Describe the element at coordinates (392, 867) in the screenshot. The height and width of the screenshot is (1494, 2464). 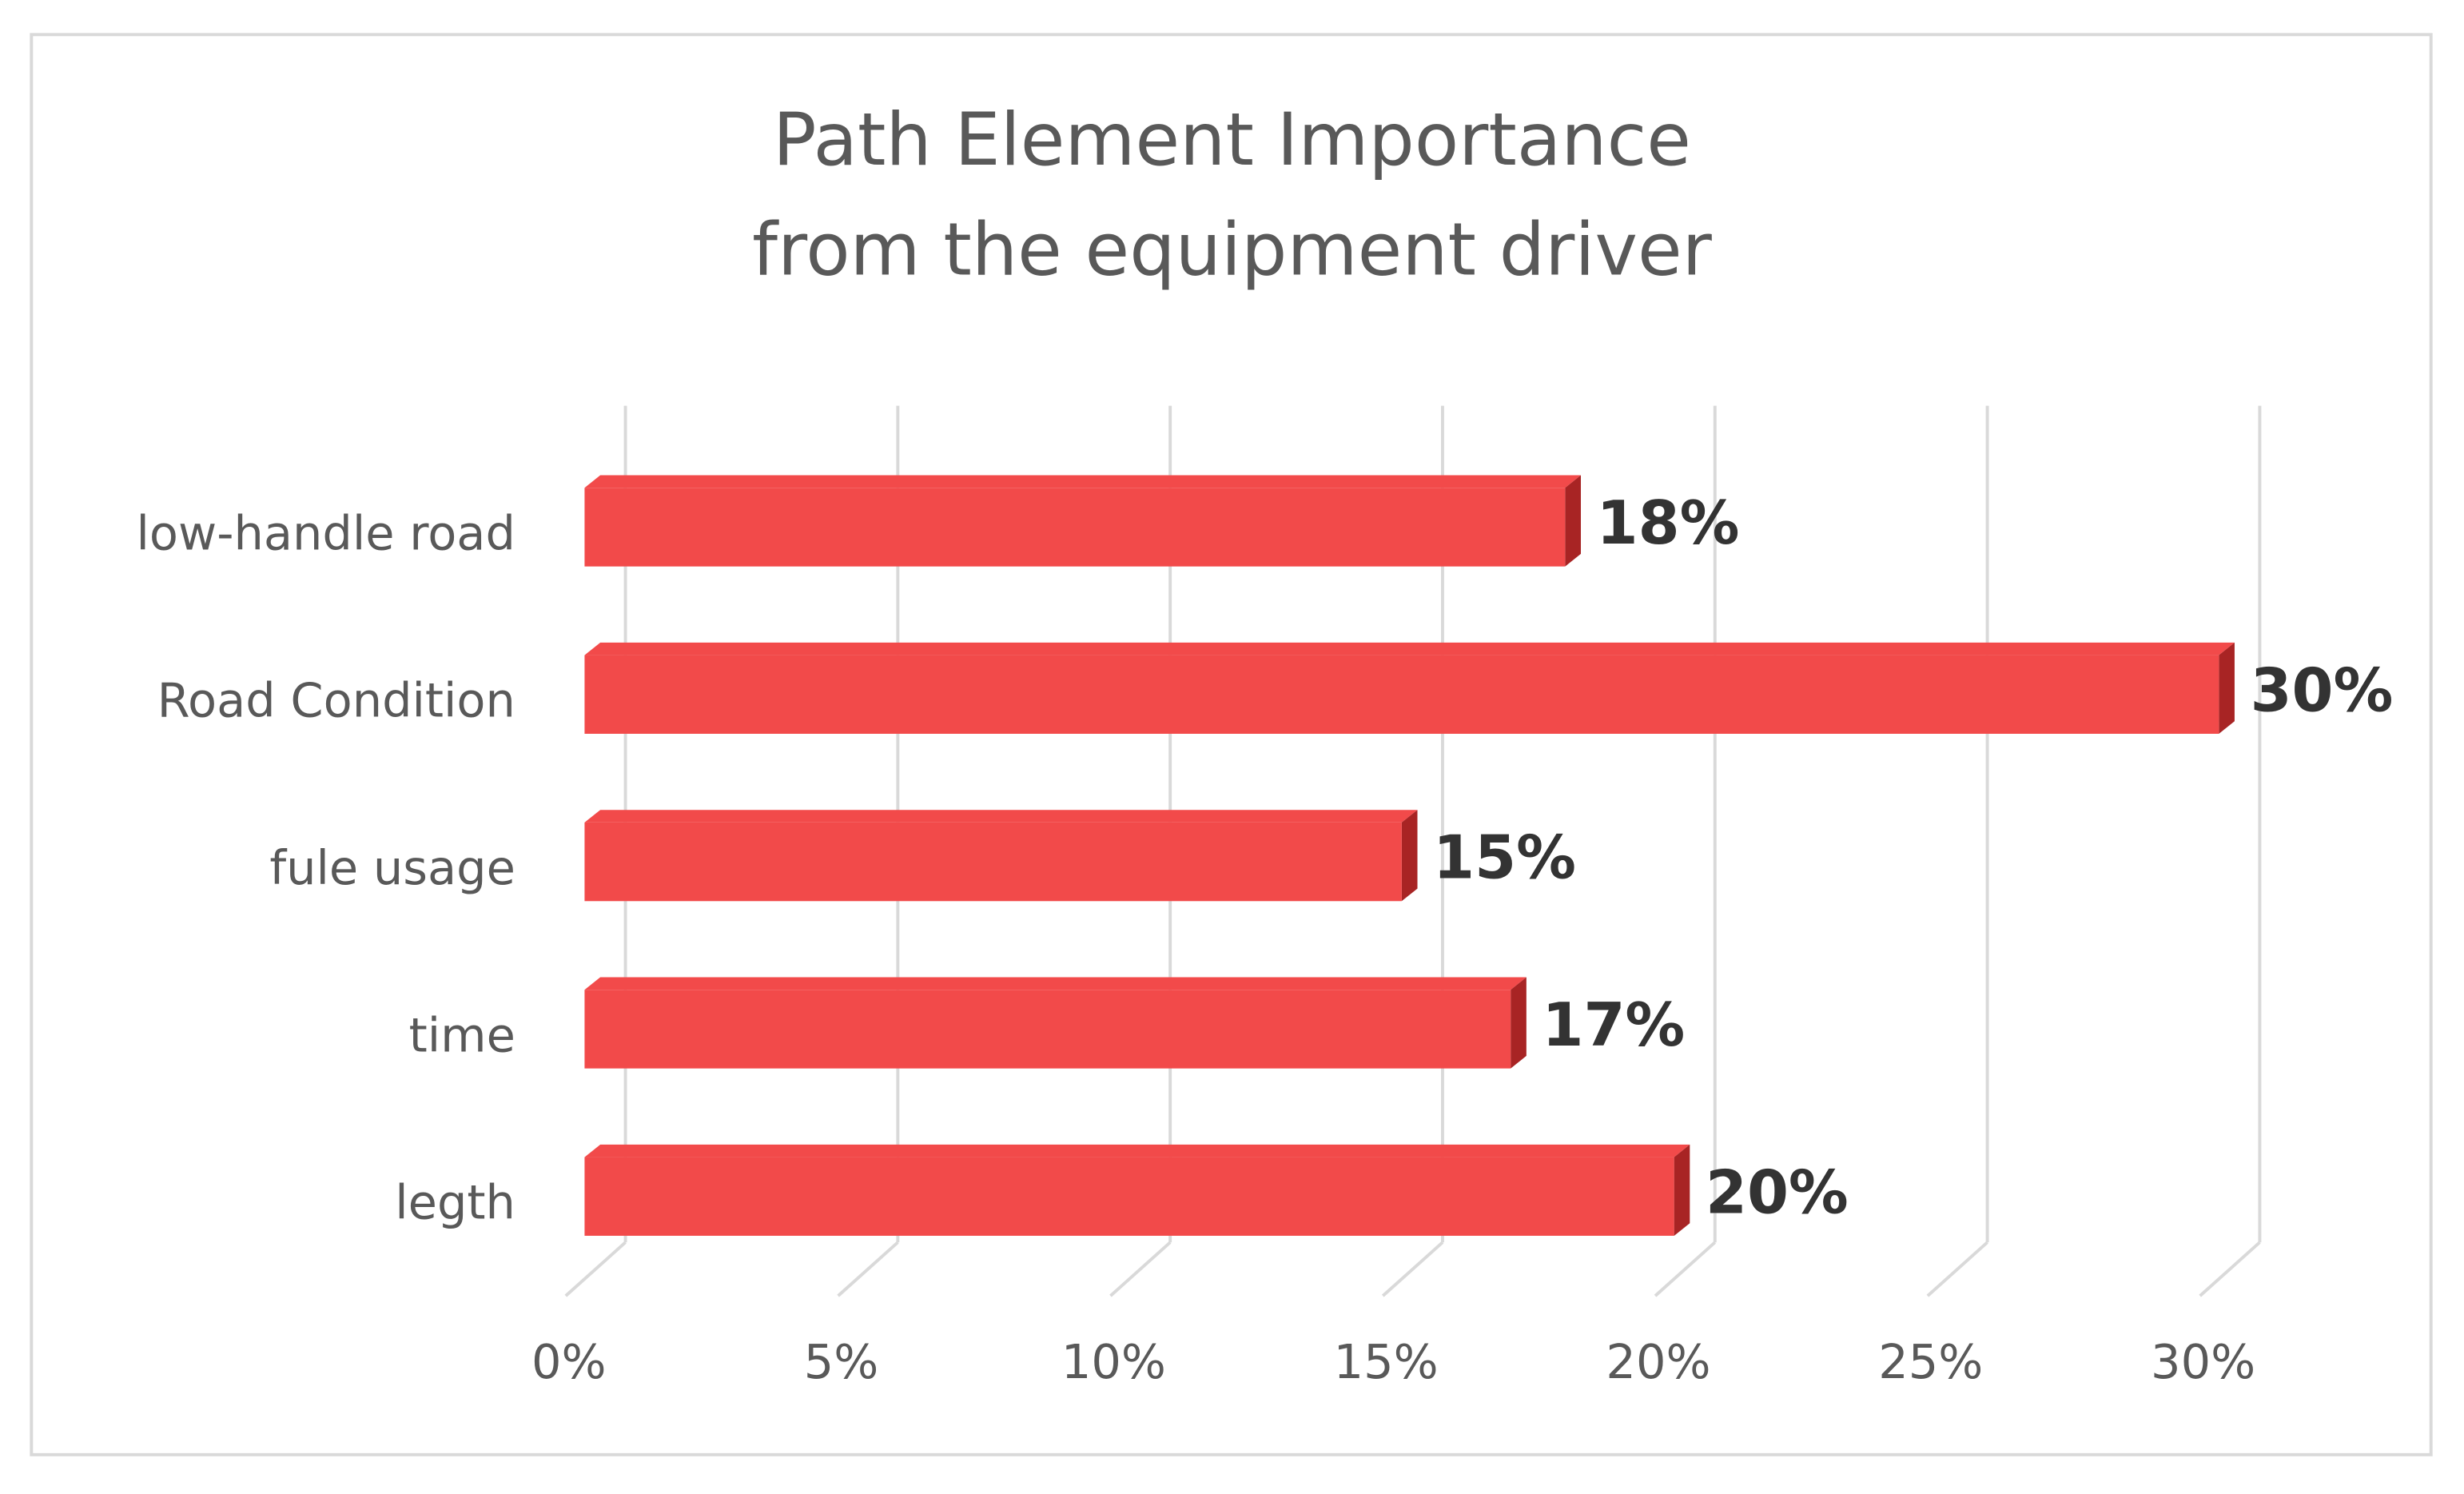
I see `y-tick-label: fule usage` at that location.